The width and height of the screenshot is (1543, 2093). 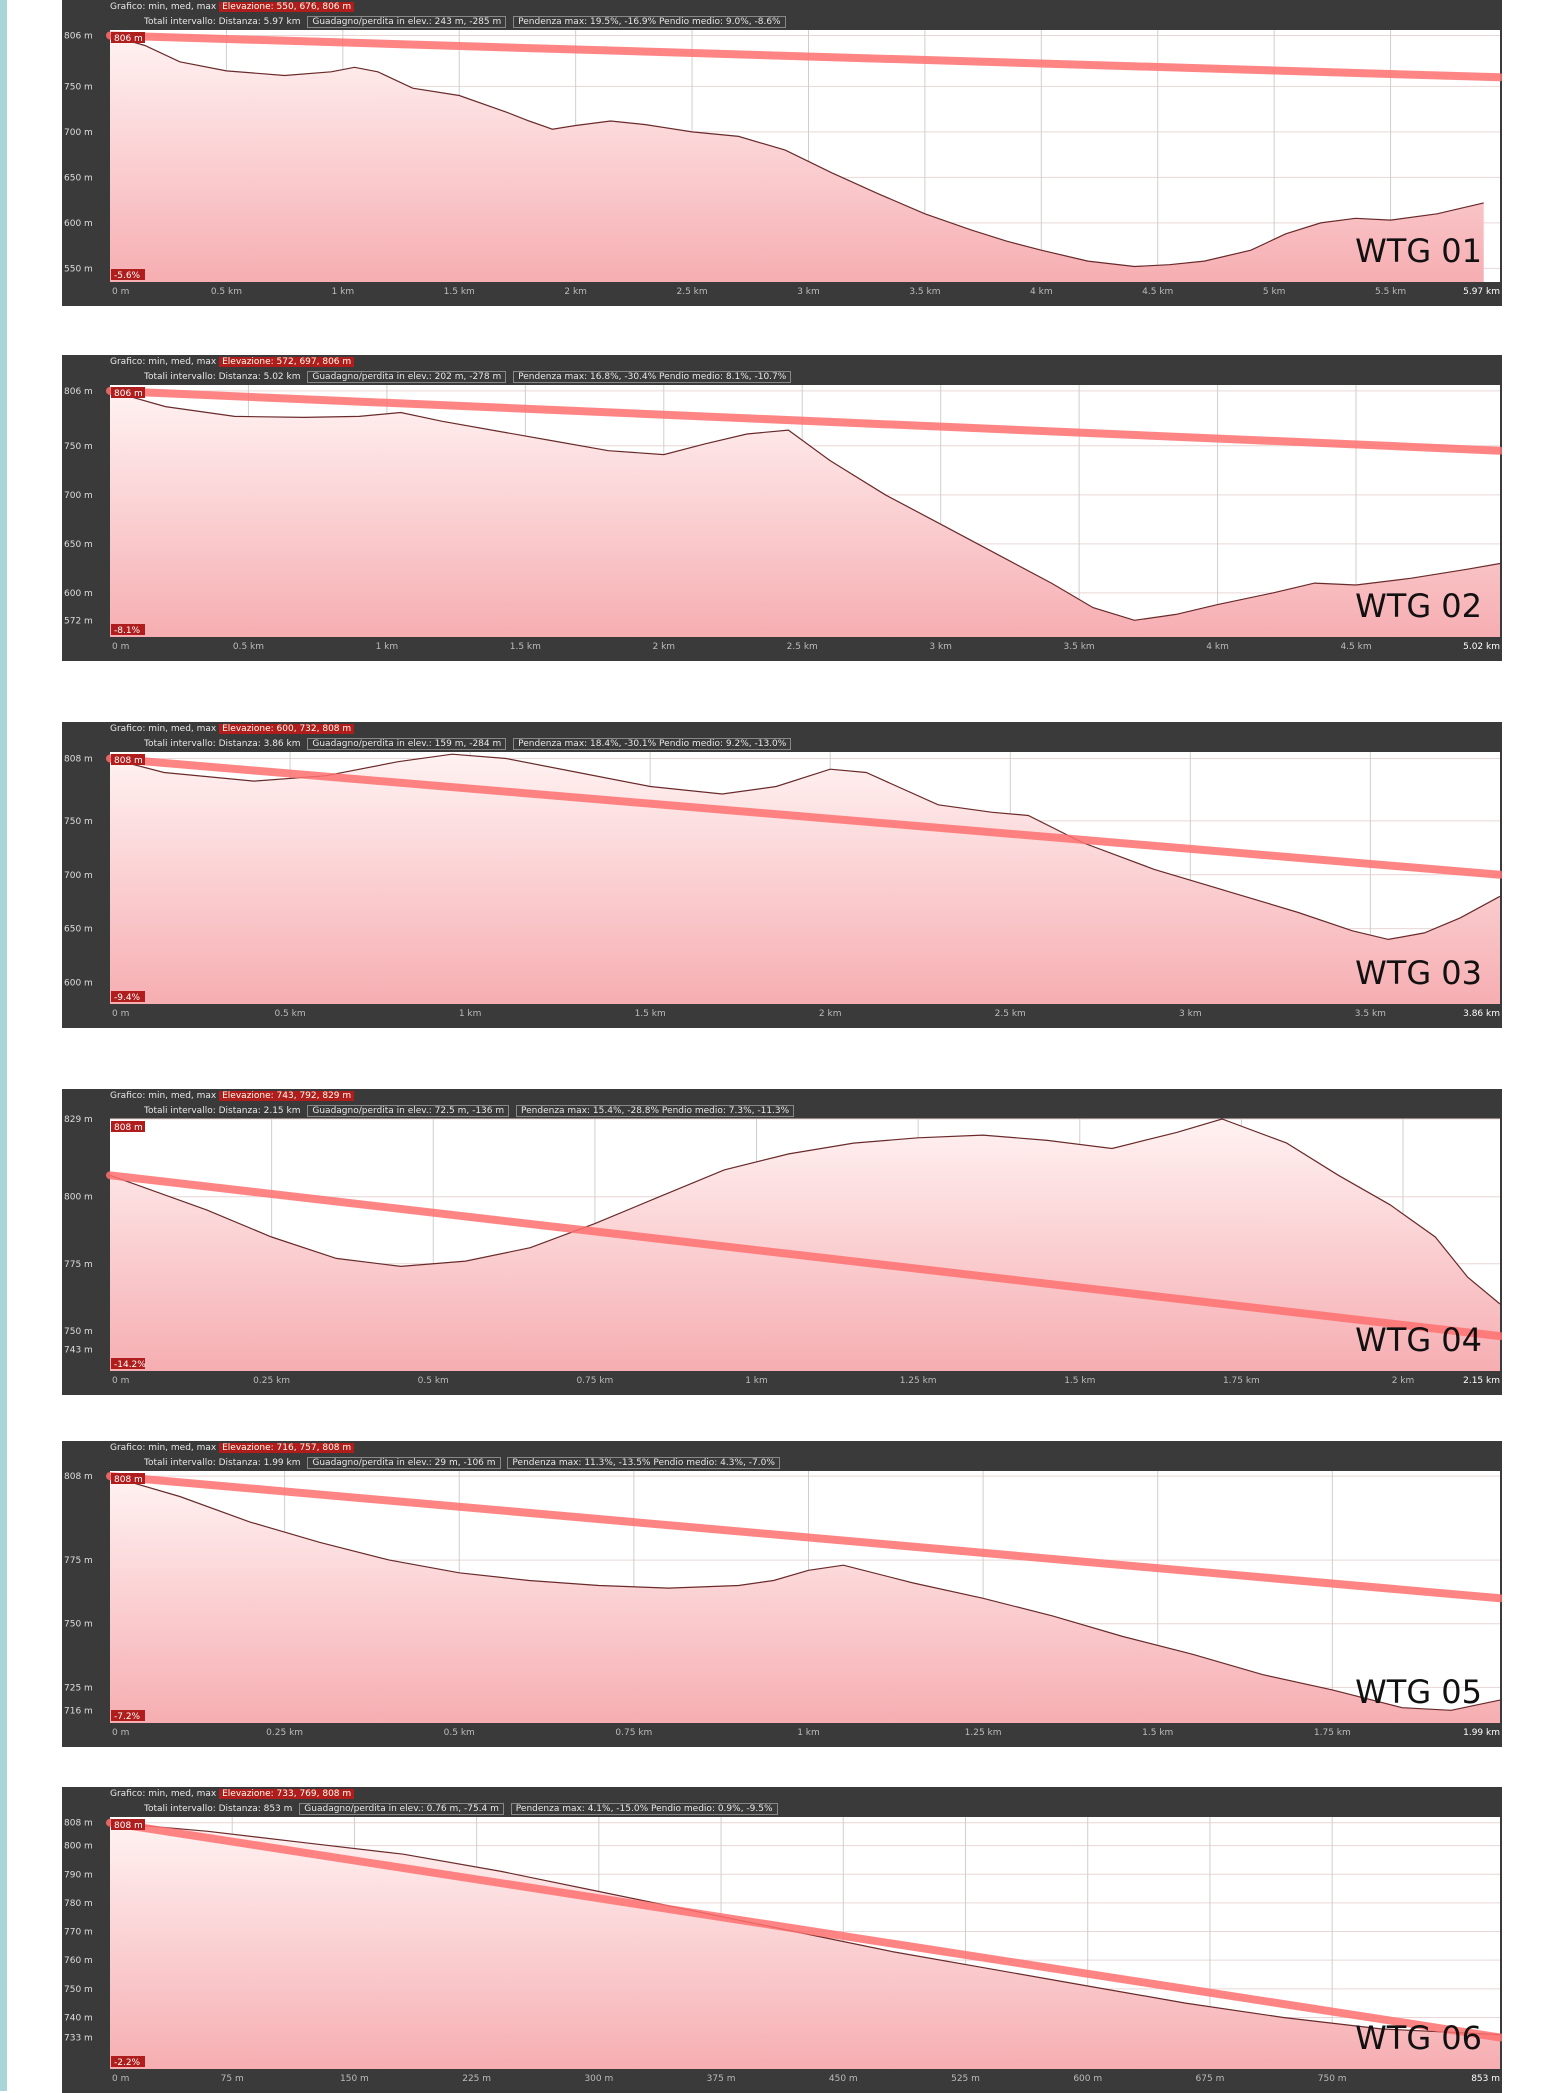 I want to click on elevation-tag: Elevazione: 600, 732, 808 m, so click(x=287, y=729).